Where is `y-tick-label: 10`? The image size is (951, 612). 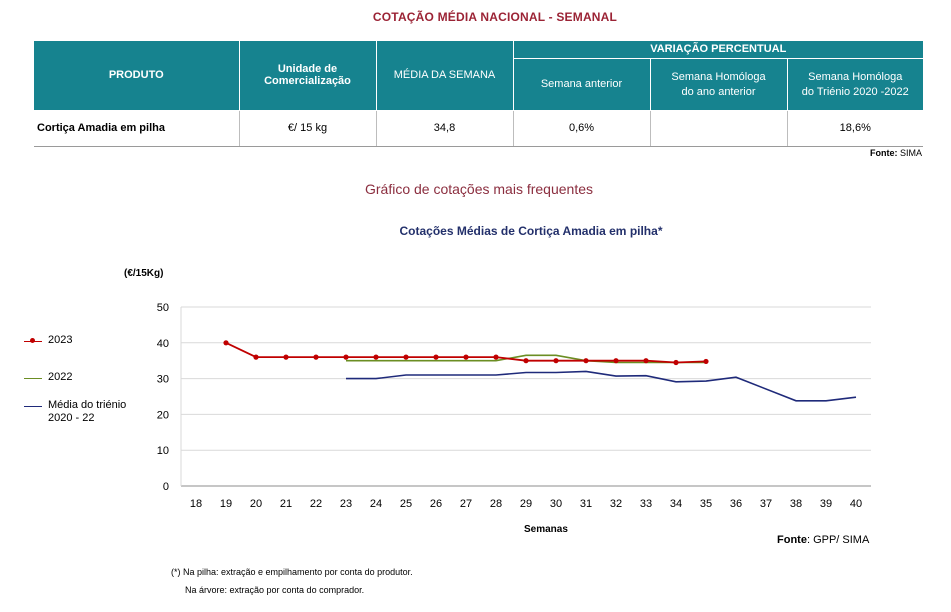 y-tick-label: 10 is located at coordinates (163, 451).